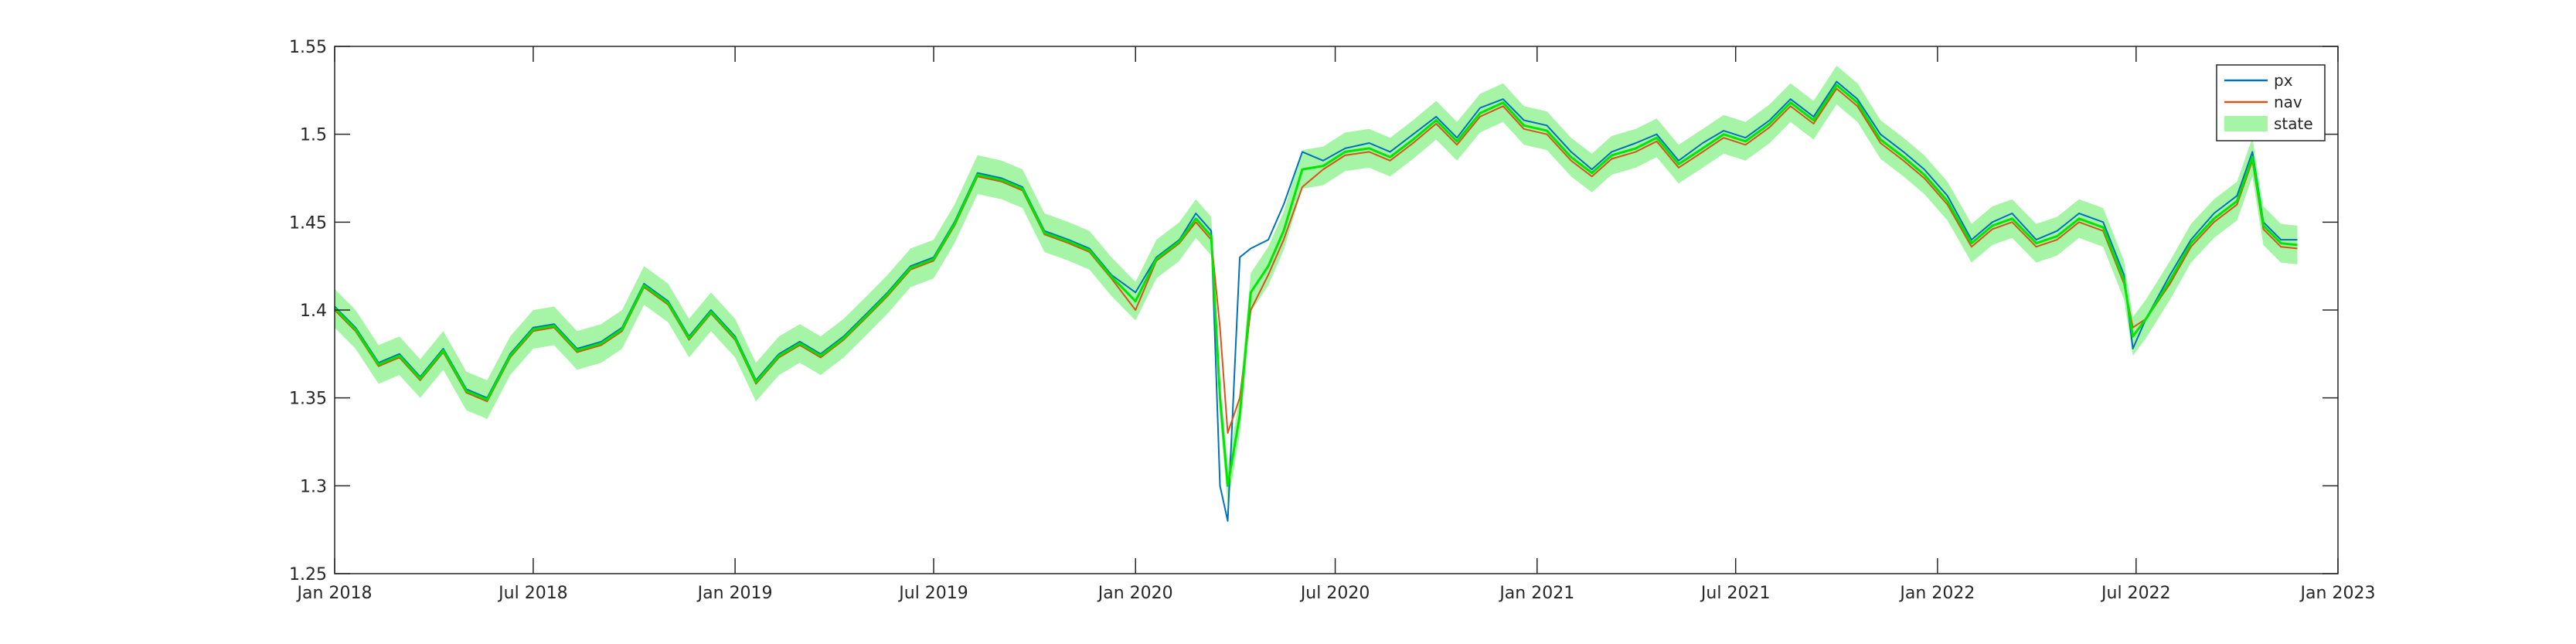 The height and width of the screenshot is (644, 2576). What do you see at coordinates (932, 593) in the screenshot?
I see `x-tick-label: Jul 2019` at bounding box center [932, 593].